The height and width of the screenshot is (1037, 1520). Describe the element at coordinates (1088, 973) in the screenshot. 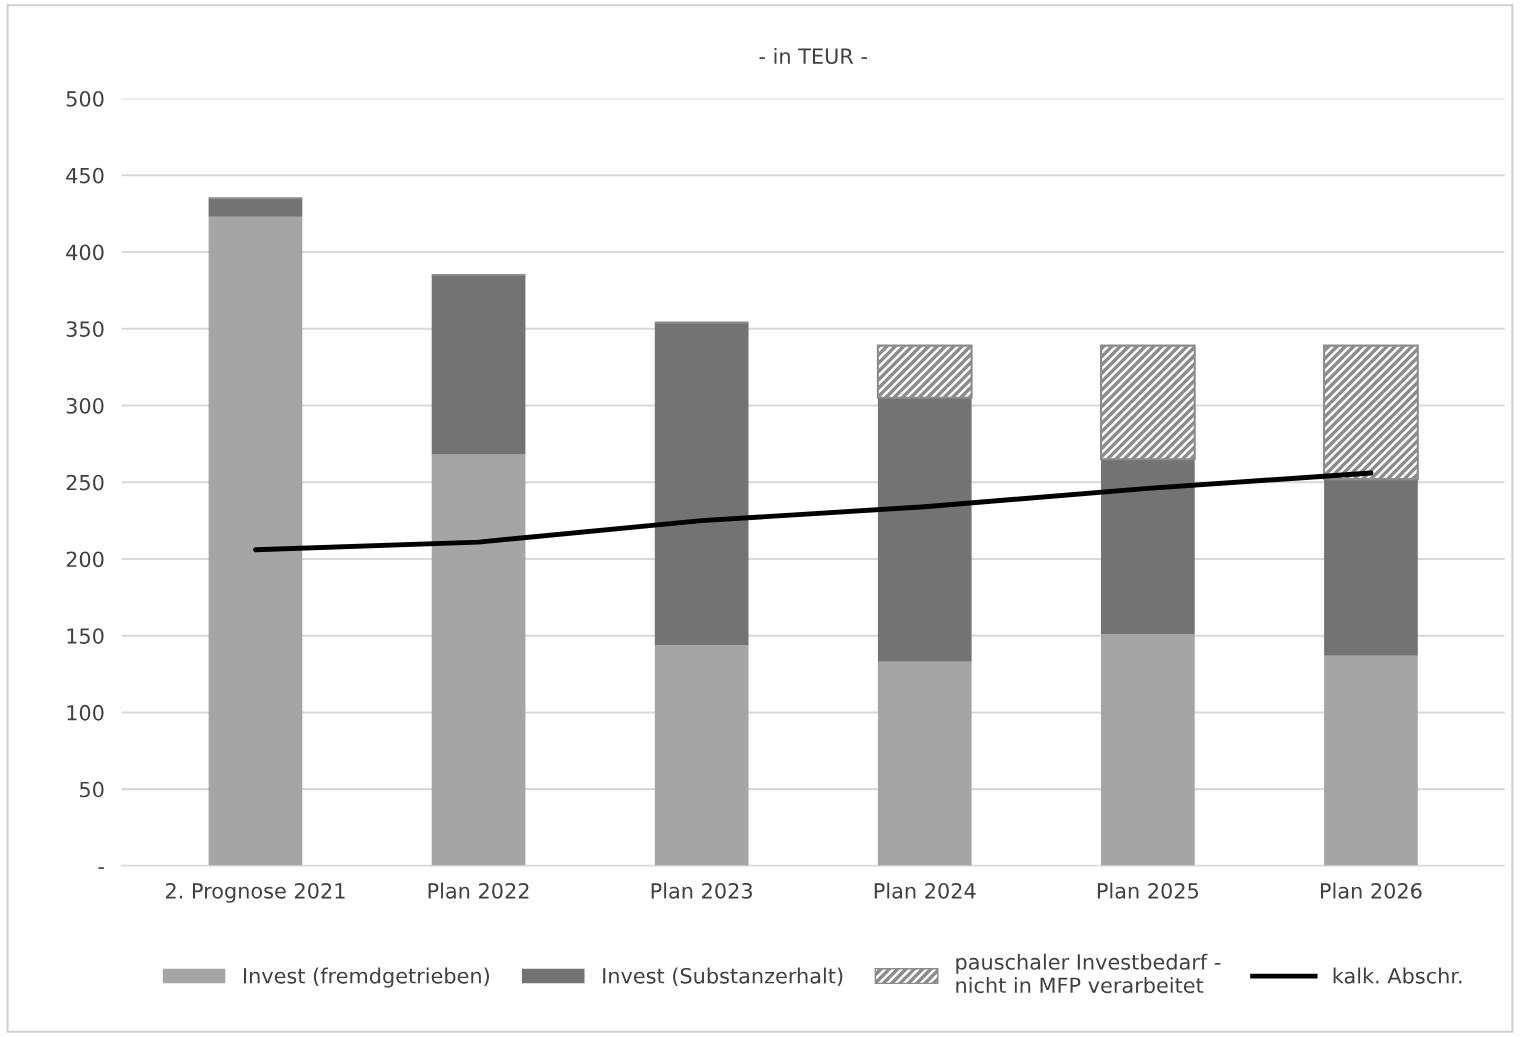

I see `legend-label: pauschaler Investbedarf - nicht in MFP verarbeitet` at that location.